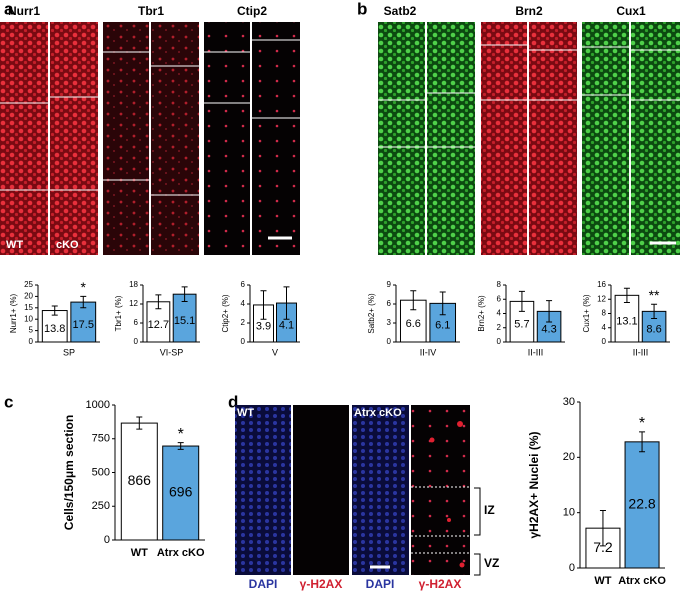  I want to click on y-tick-label: 500, so click(101, 472).